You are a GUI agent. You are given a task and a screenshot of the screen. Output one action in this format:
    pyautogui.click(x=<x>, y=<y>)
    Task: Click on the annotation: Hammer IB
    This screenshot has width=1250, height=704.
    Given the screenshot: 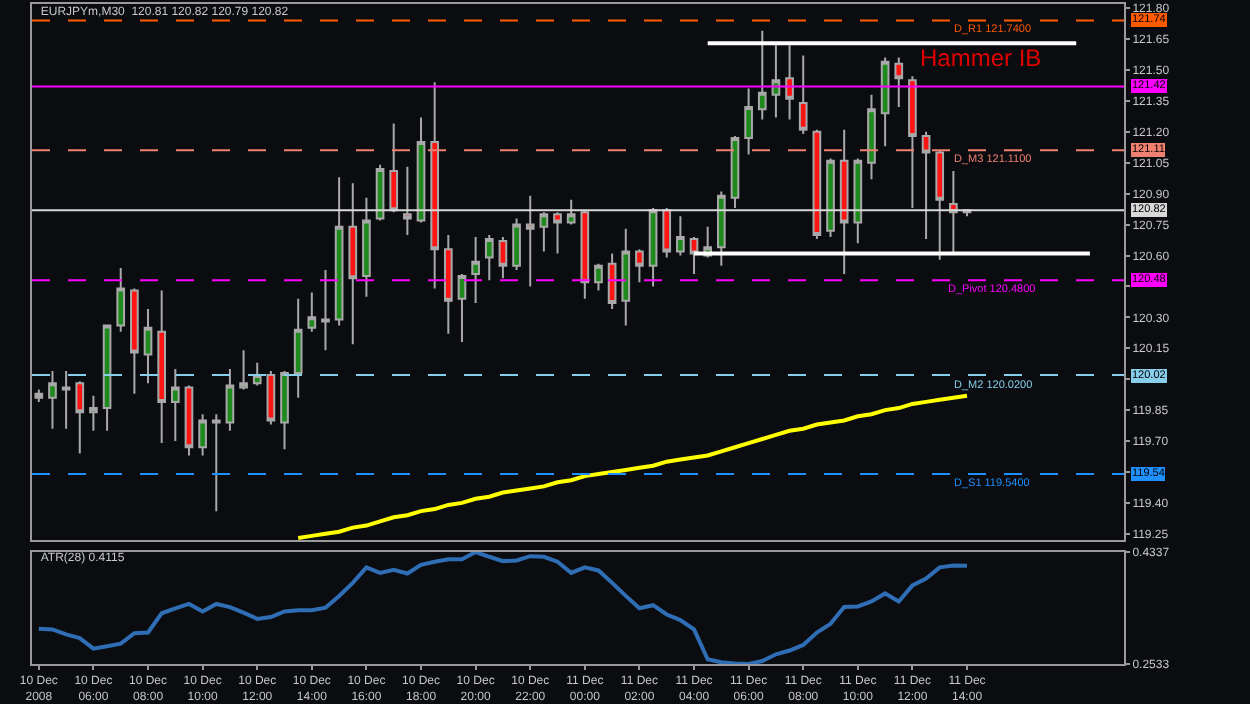 What is the action you would take?
    pyautogui.click(x=981, y=58)
    